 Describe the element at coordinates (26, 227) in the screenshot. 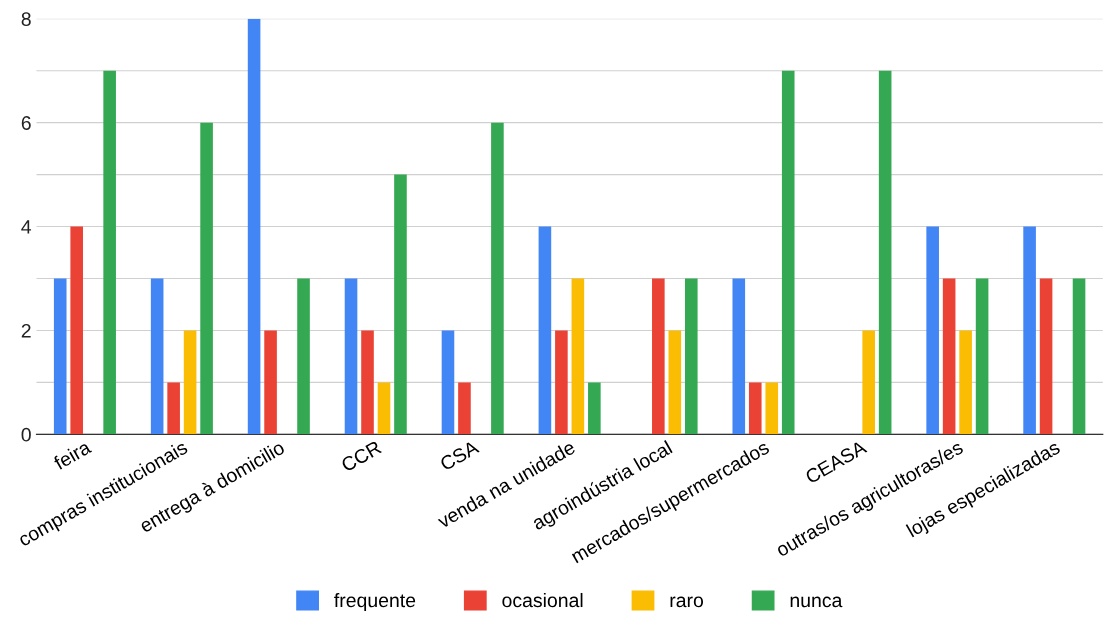

I see `y-tick-label: 4` at that location.